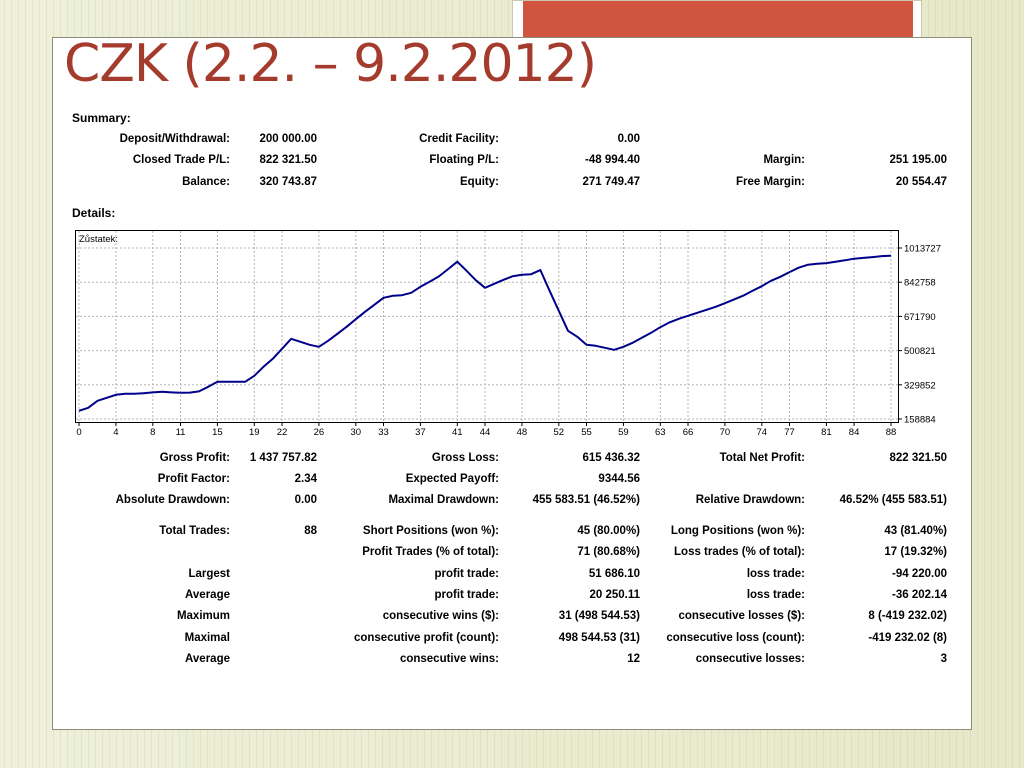 The height and width of the screenshot is (768, 1024). What do you see at coordinates (356, 432) in the screenshot?
I see `x-tick-label: 30` at bounding box center [356, 432].